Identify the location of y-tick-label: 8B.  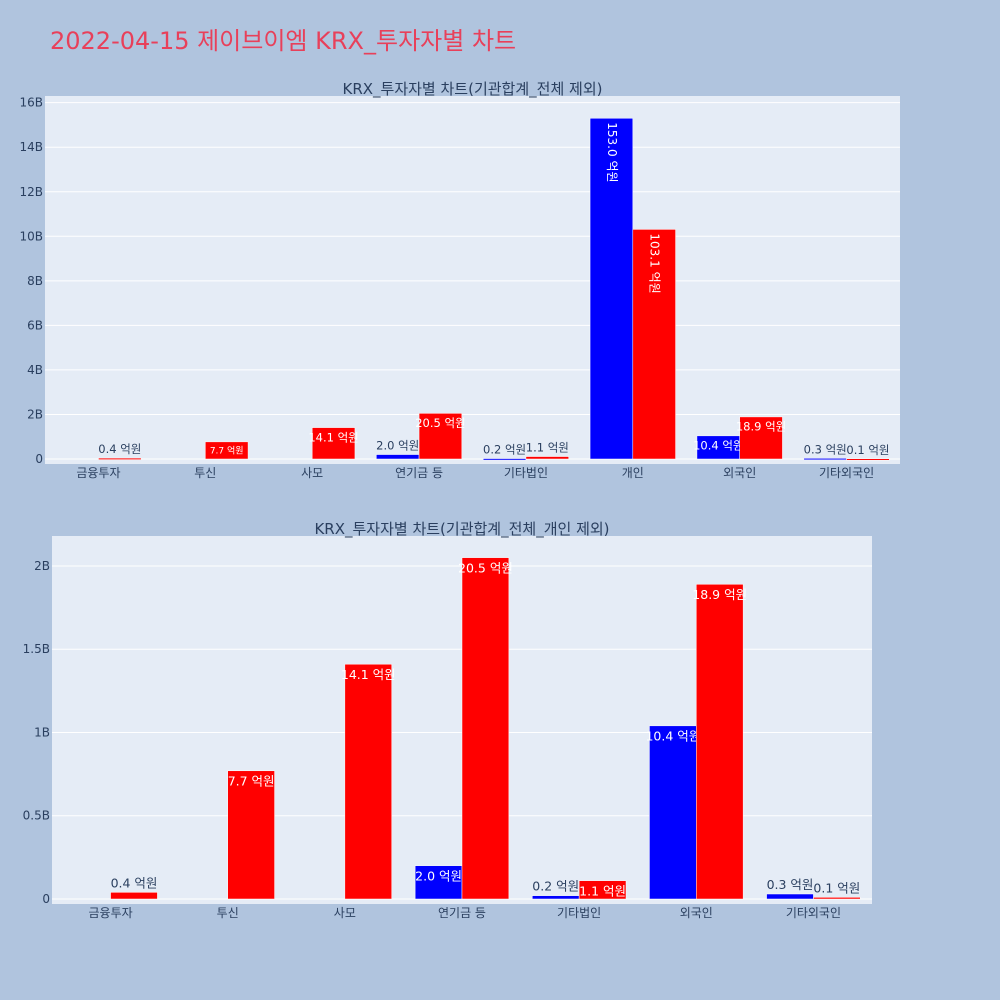
(35, 281).